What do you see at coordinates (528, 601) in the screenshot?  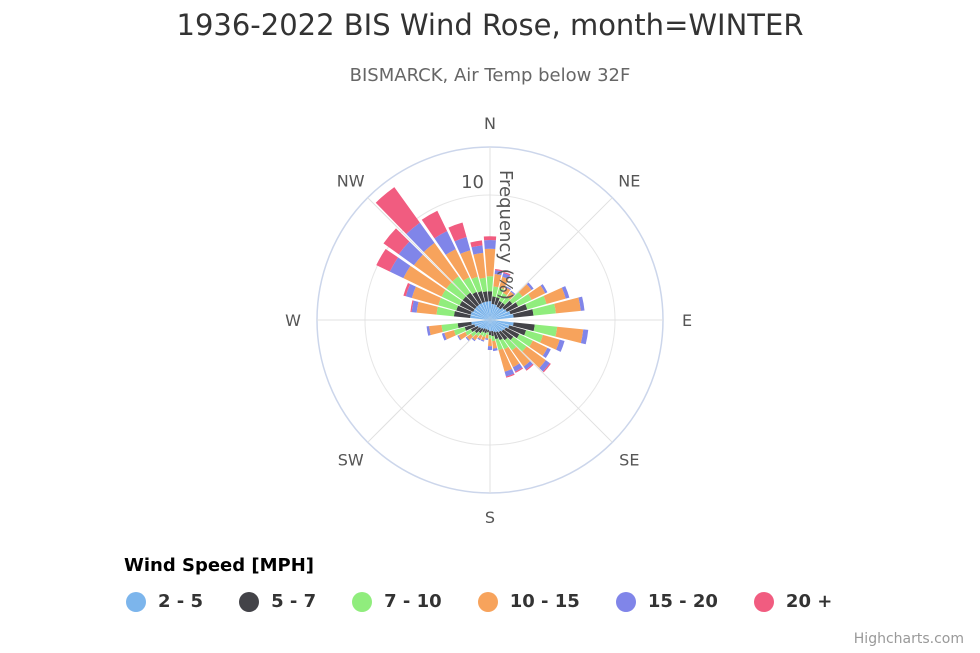 I see `legend-item-10-15: 10 - 15` at bounding box center [528, 601].